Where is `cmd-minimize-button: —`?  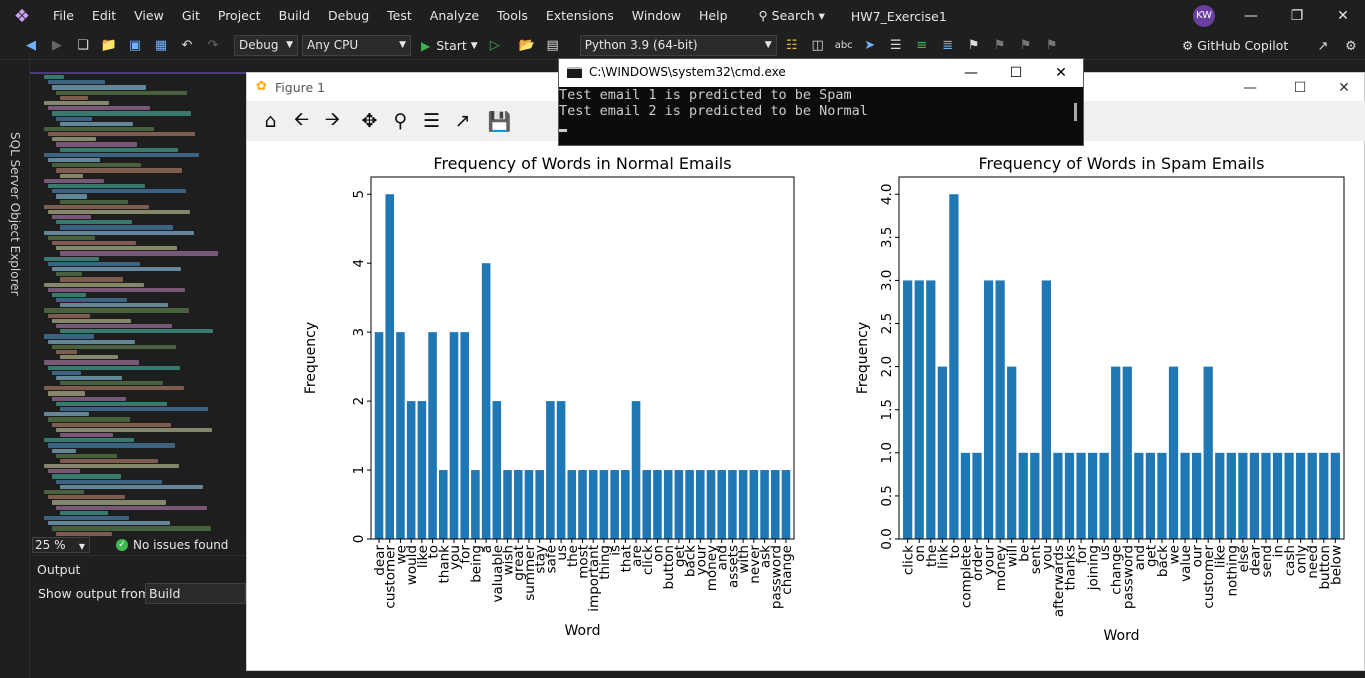
cmd-minimize-button: — is located at coordinates (971, 73).